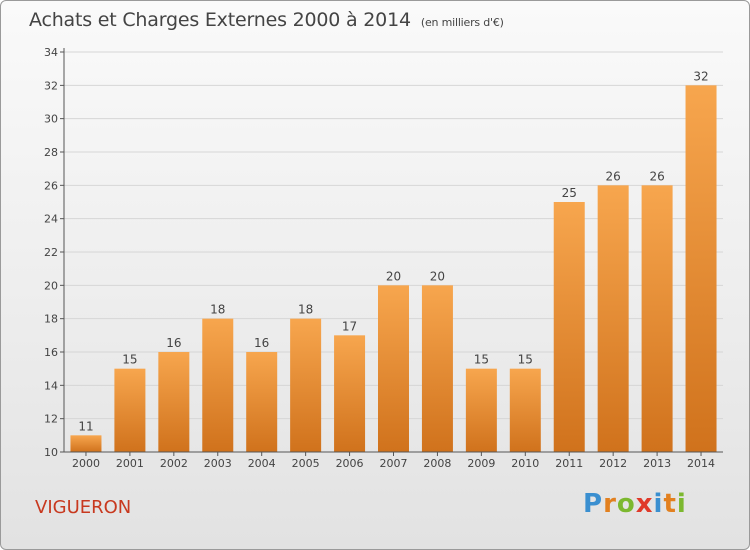  Describe the element at coordinates (86, 463) in the screenshot. I see `x-tick-label: 2000` at that location.